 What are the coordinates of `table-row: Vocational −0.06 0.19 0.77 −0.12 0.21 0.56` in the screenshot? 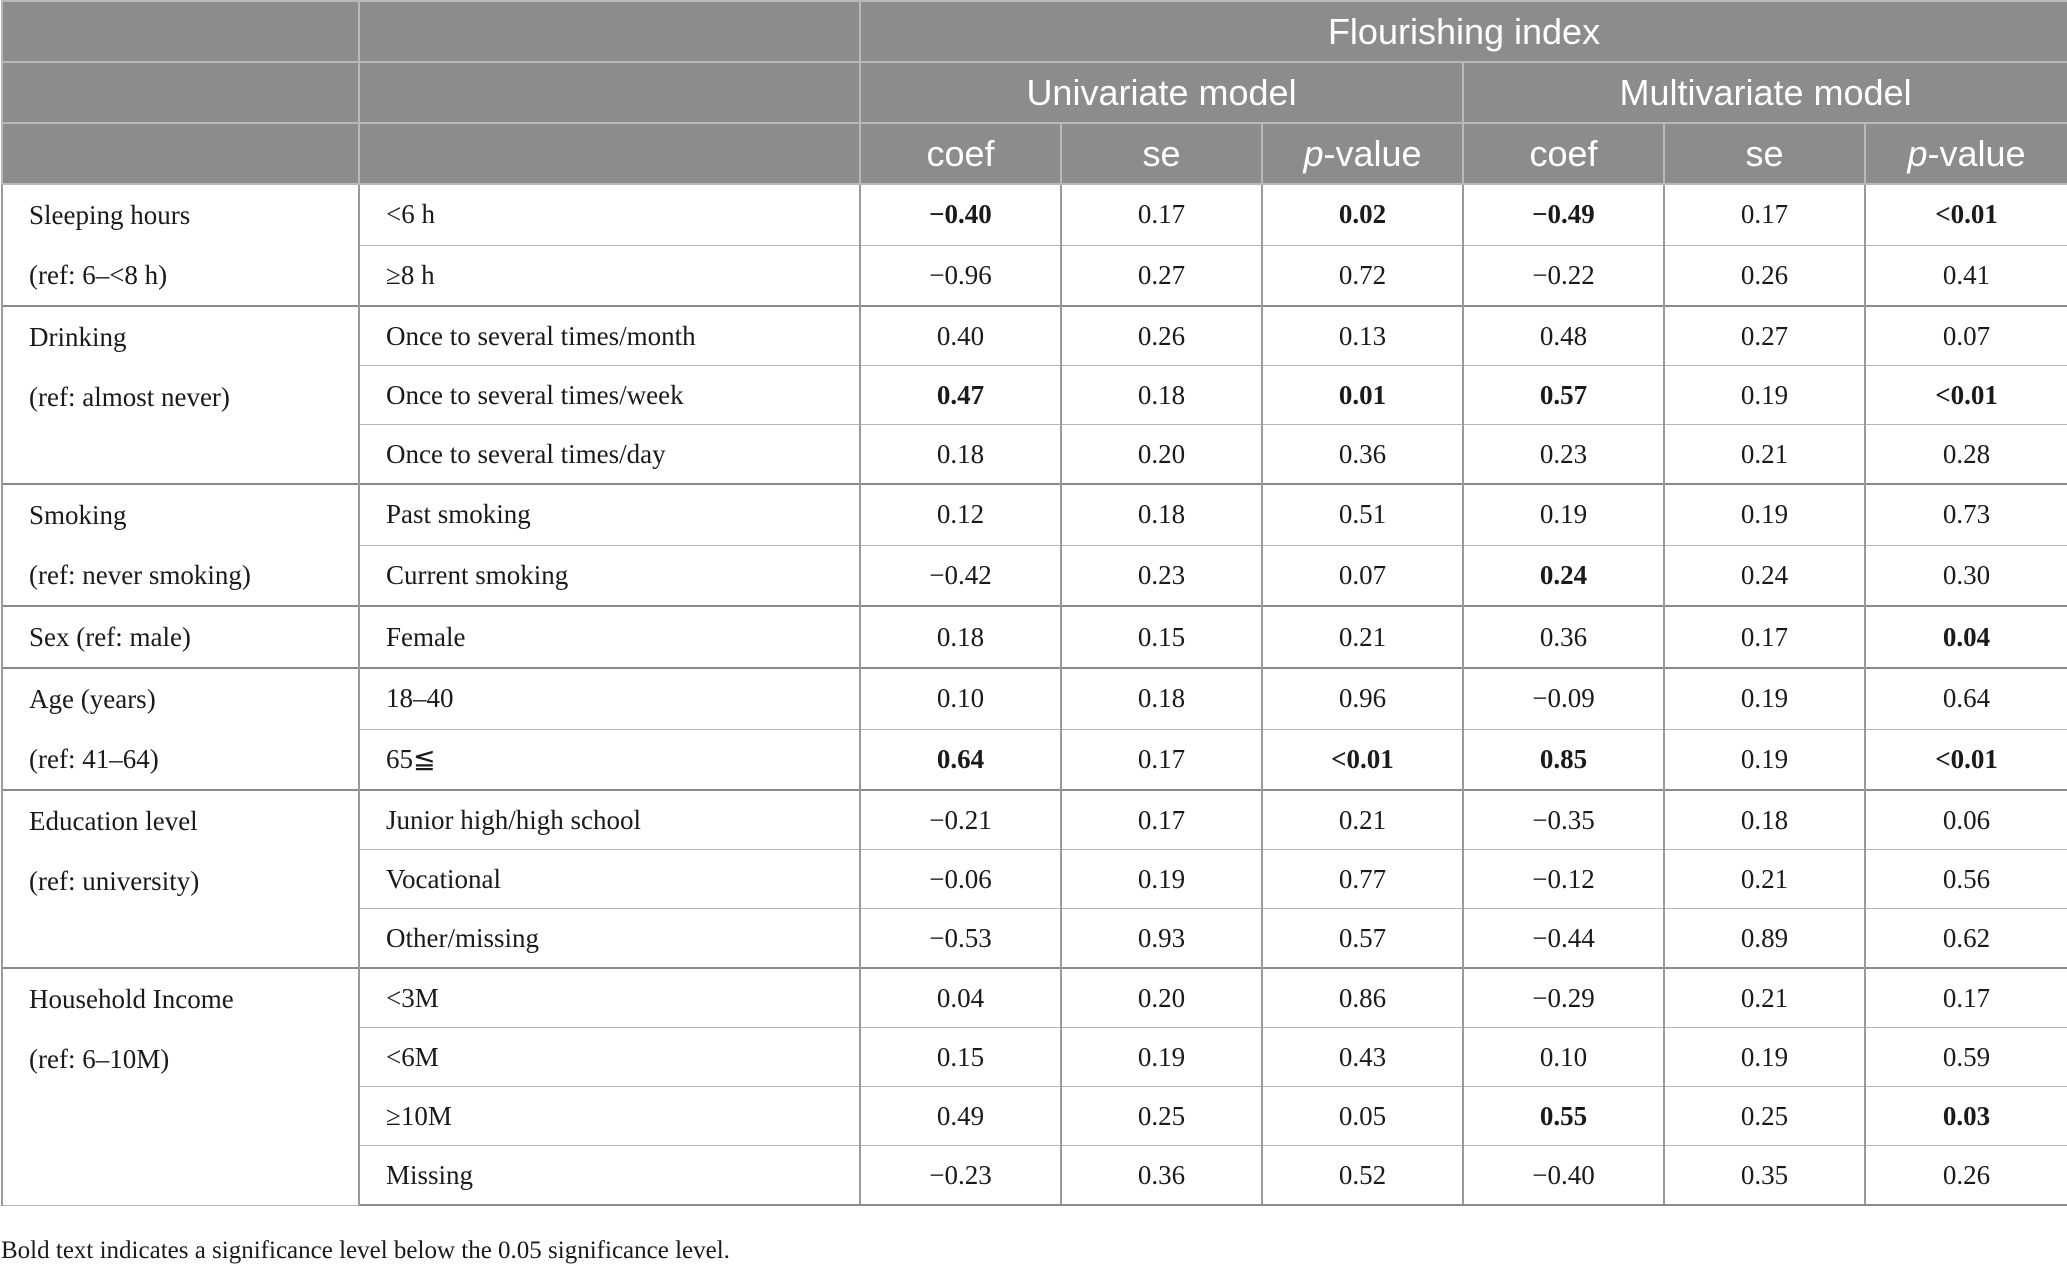 It's located at (1034, 879).